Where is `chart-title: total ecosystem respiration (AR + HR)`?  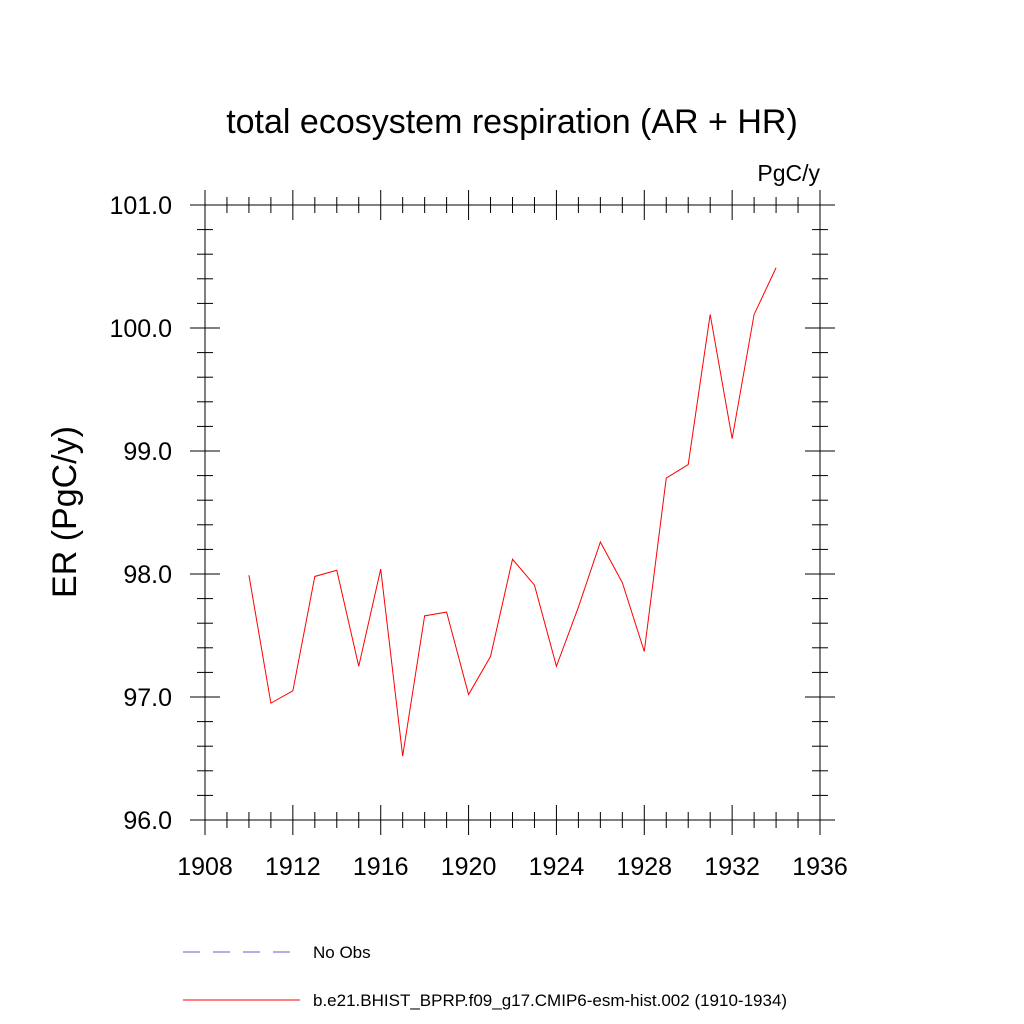
chart-title: total ecosystem respiration (AR + HR) is located at coordinates (512, 122).